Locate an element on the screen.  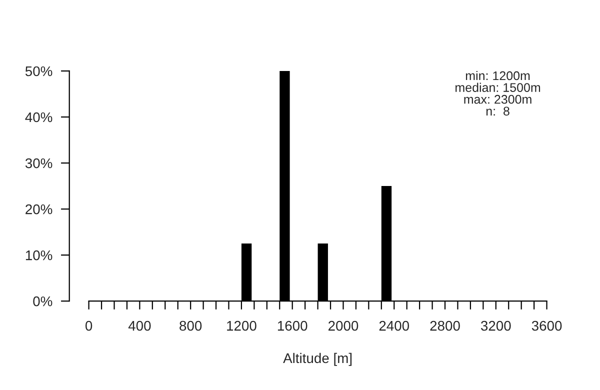
x-tick-label: 1600 is located at coordinates (293, 325).